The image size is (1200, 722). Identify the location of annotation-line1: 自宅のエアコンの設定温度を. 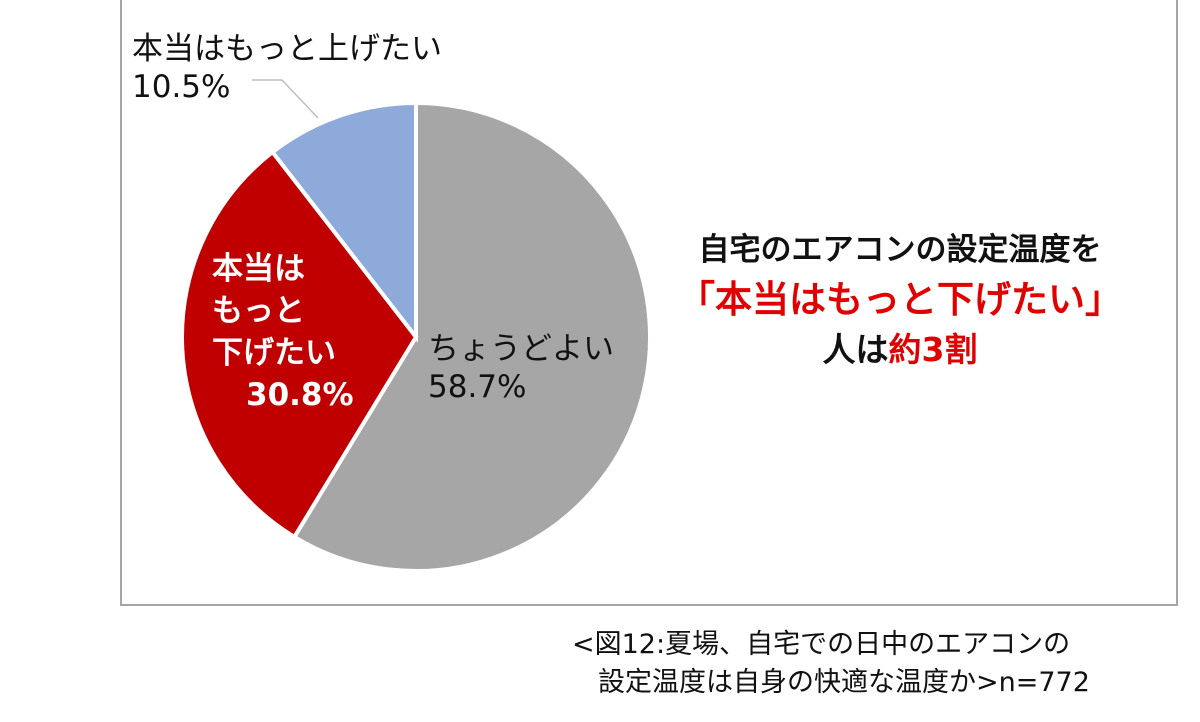
(900, 250).